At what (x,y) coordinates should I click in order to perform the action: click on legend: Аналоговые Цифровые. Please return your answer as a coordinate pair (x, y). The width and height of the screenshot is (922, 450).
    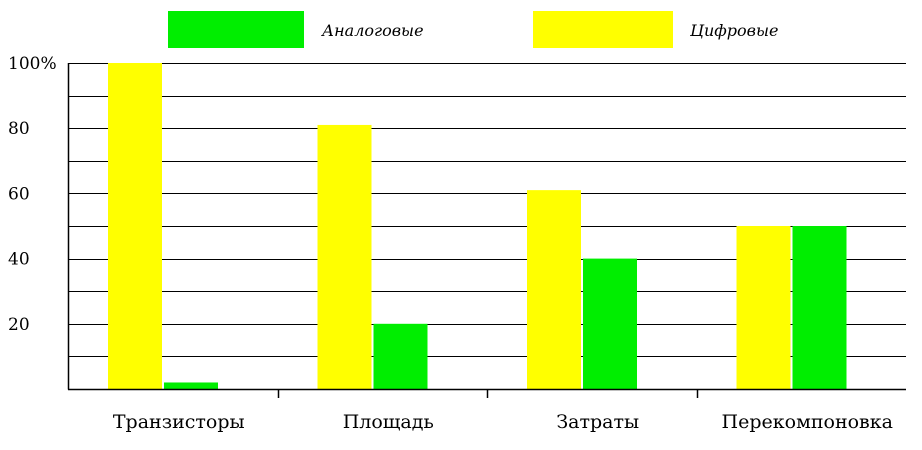
    Looking at the image, I should click on (473, 29).